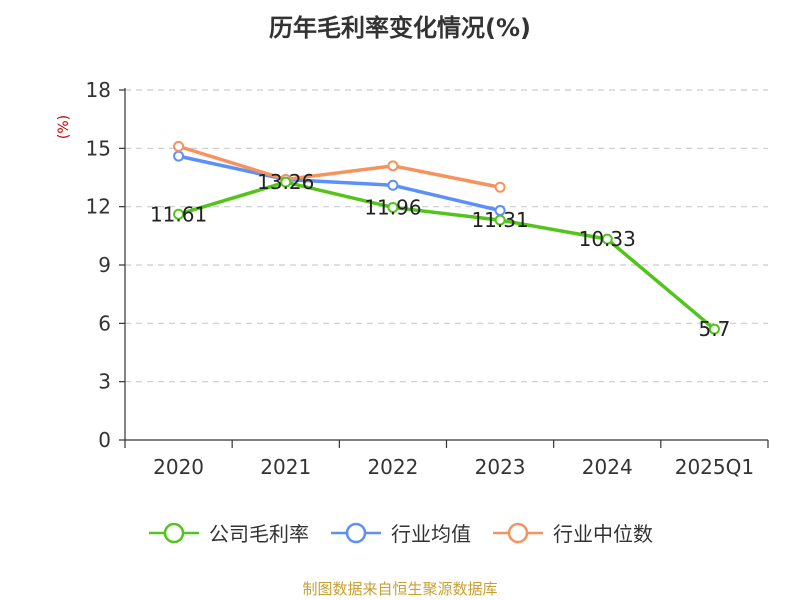 This screenshot has height=600, width=800. Describe the element at coordinates (607, 467) in the screenshot. I see `x-tick-label: 2024` at that location.